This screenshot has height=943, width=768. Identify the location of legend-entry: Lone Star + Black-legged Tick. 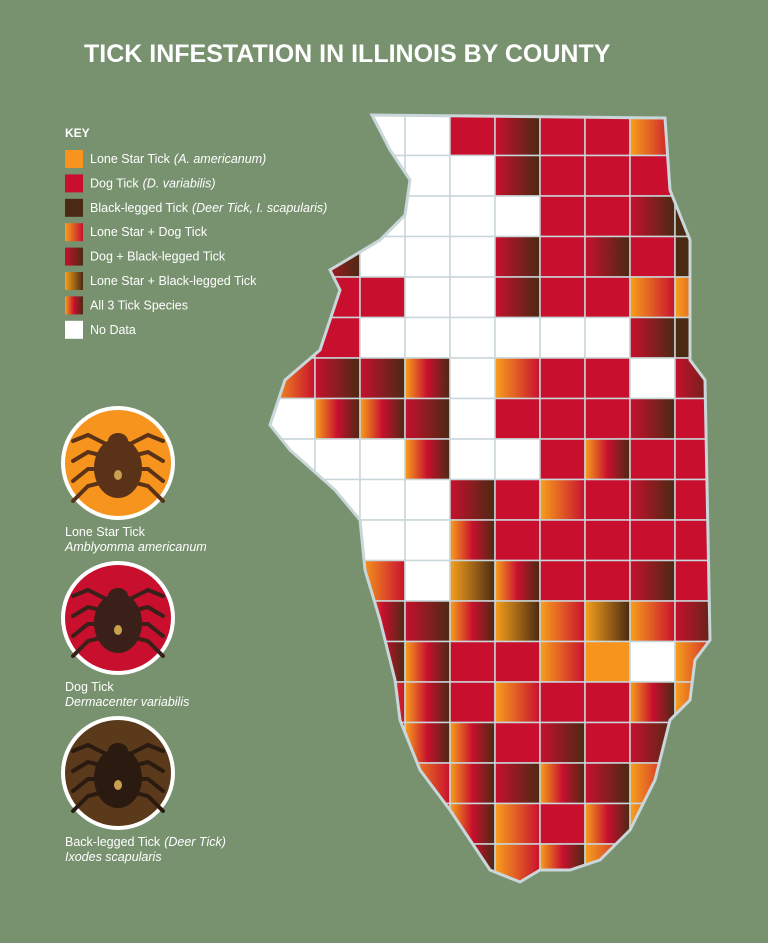
(173, 281).